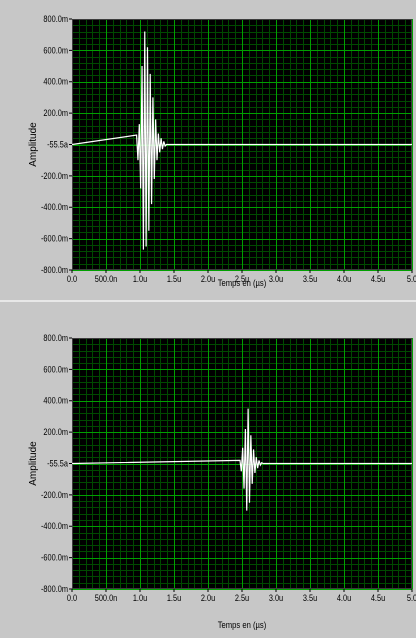 This screenshot has height=638, width=416. What do you see at coordinates (208, 301) in the screenshot?
I see `panel-divider` at bounding box center [208, 301].